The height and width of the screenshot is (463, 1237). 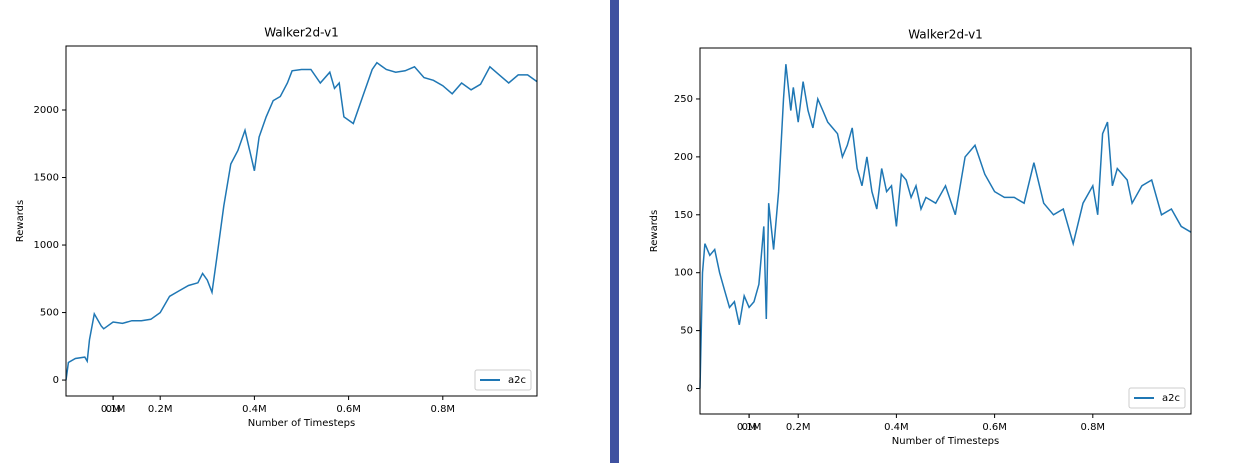 I want to click on y-tick-label: 1500, so click(x=46, y=178).